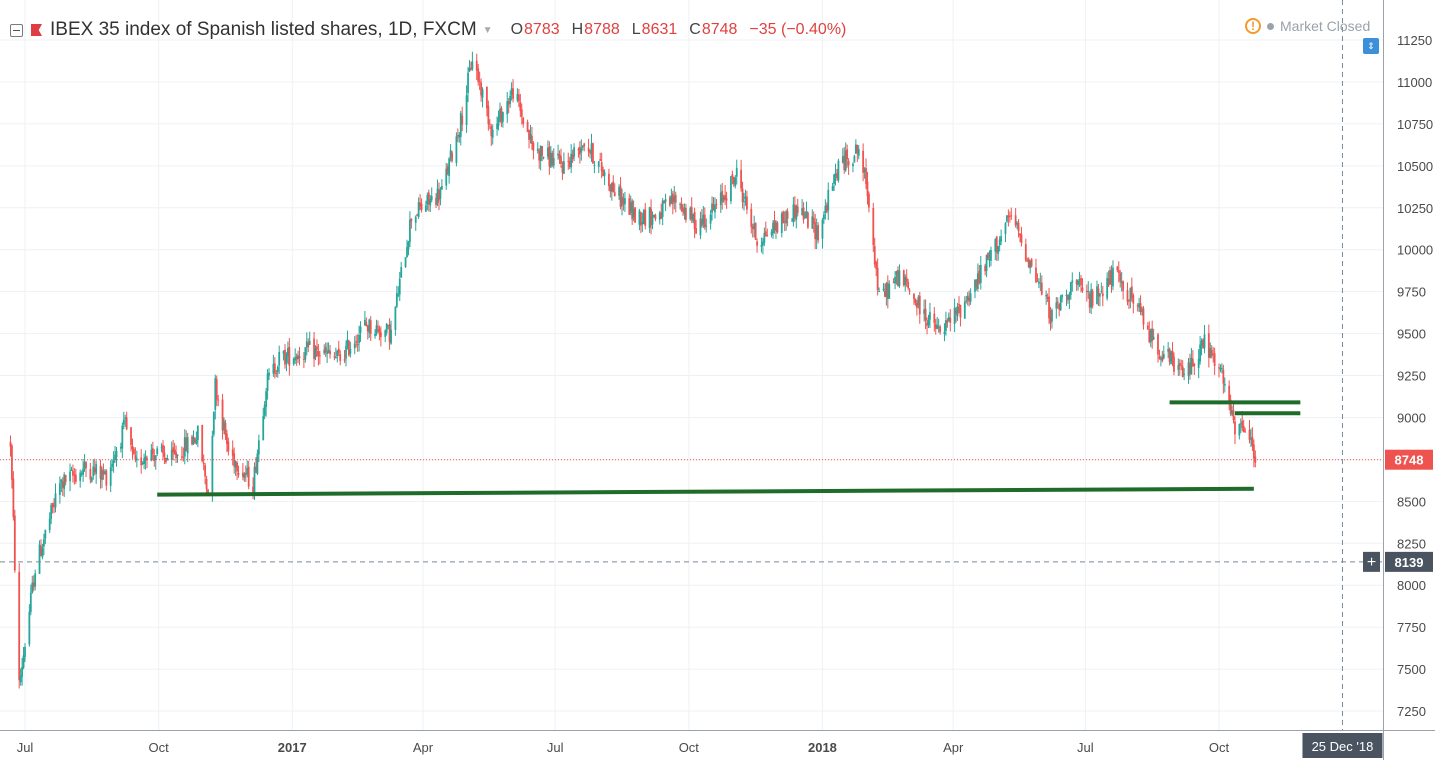  Describe the element at coordinates (659, 29) in the screenshot. I see `low-value: 8631` at that location.